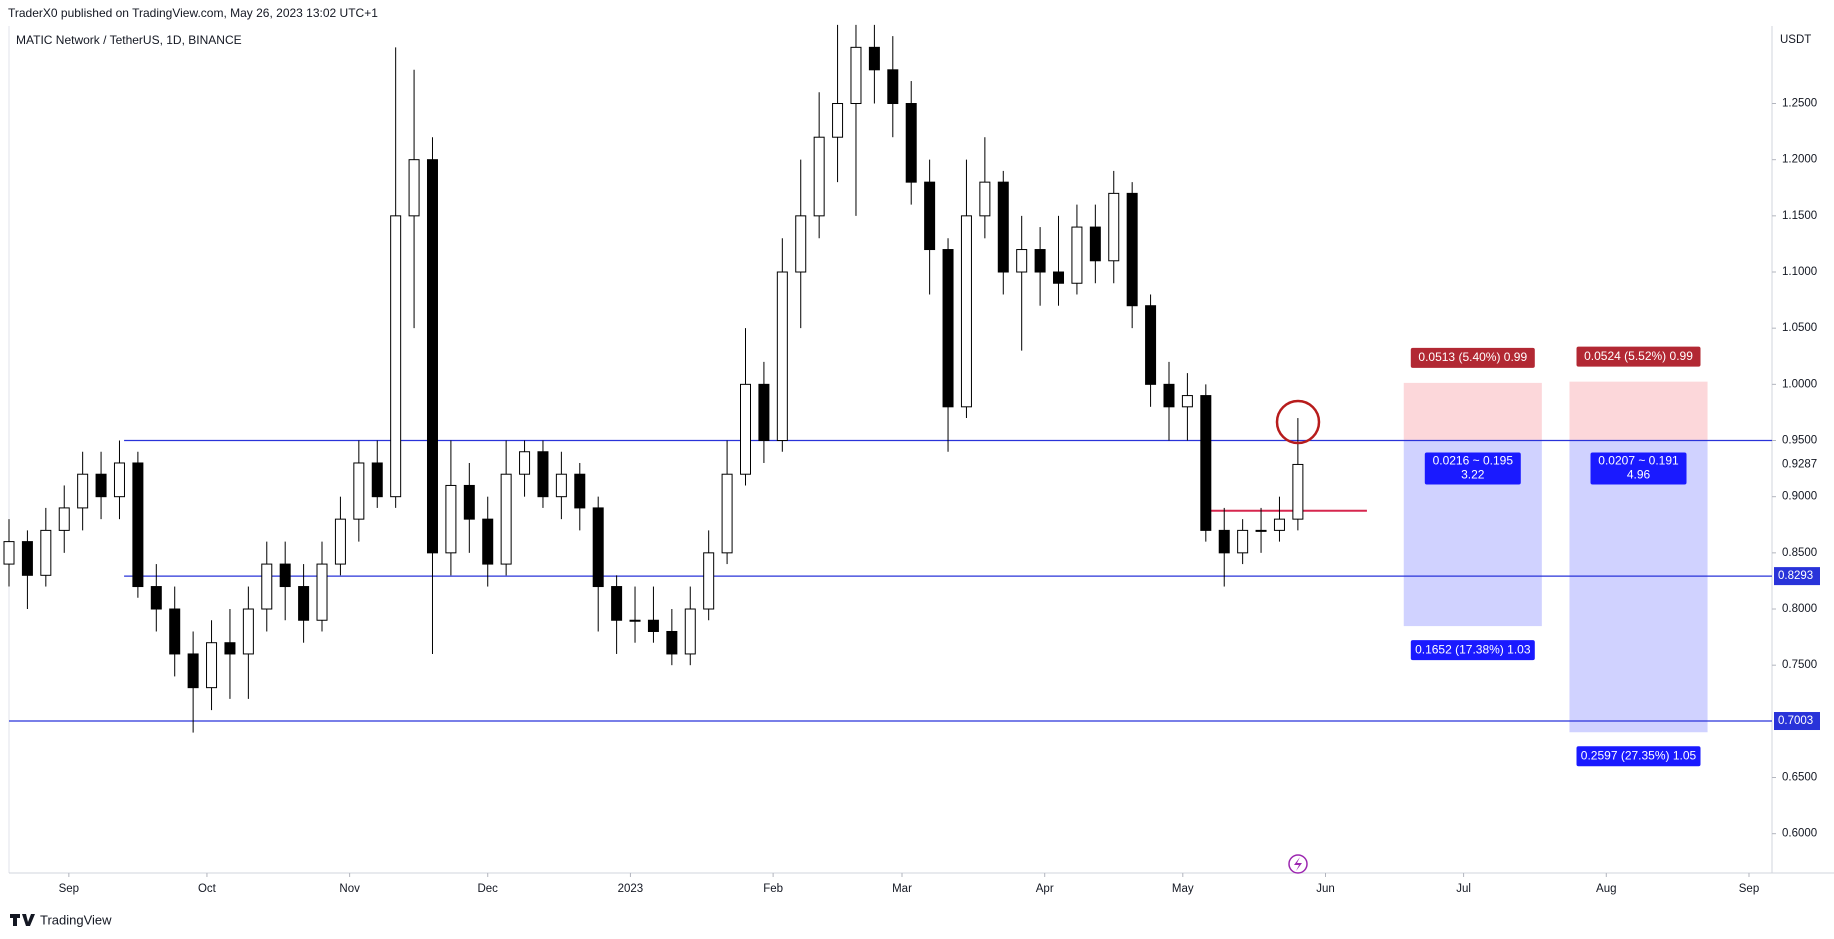 This screenshot has width=1834, height=939. Describe the element at coordinates (1298, 422) in the screenshot. I see `highlight-circle` at that location.